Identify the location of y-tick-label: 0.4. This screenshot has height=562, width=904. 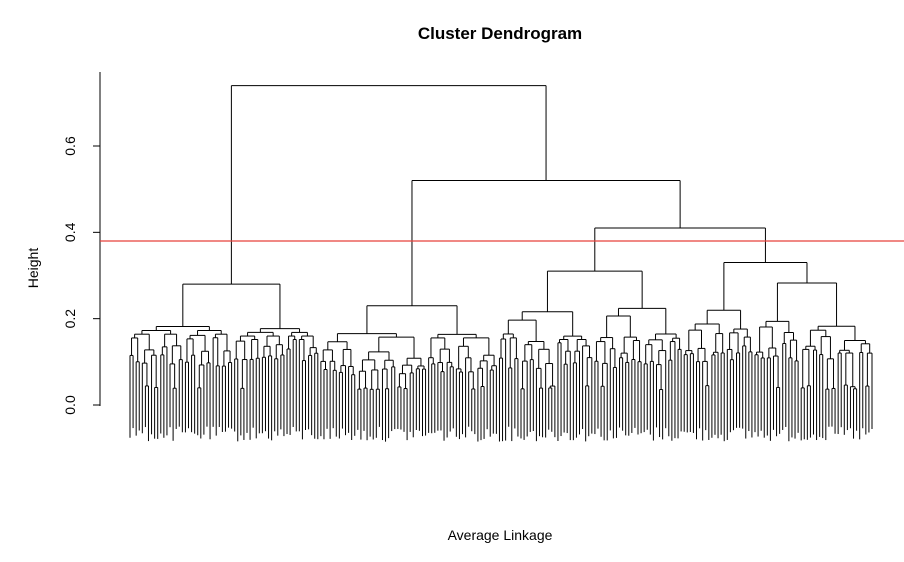
(70, 232).